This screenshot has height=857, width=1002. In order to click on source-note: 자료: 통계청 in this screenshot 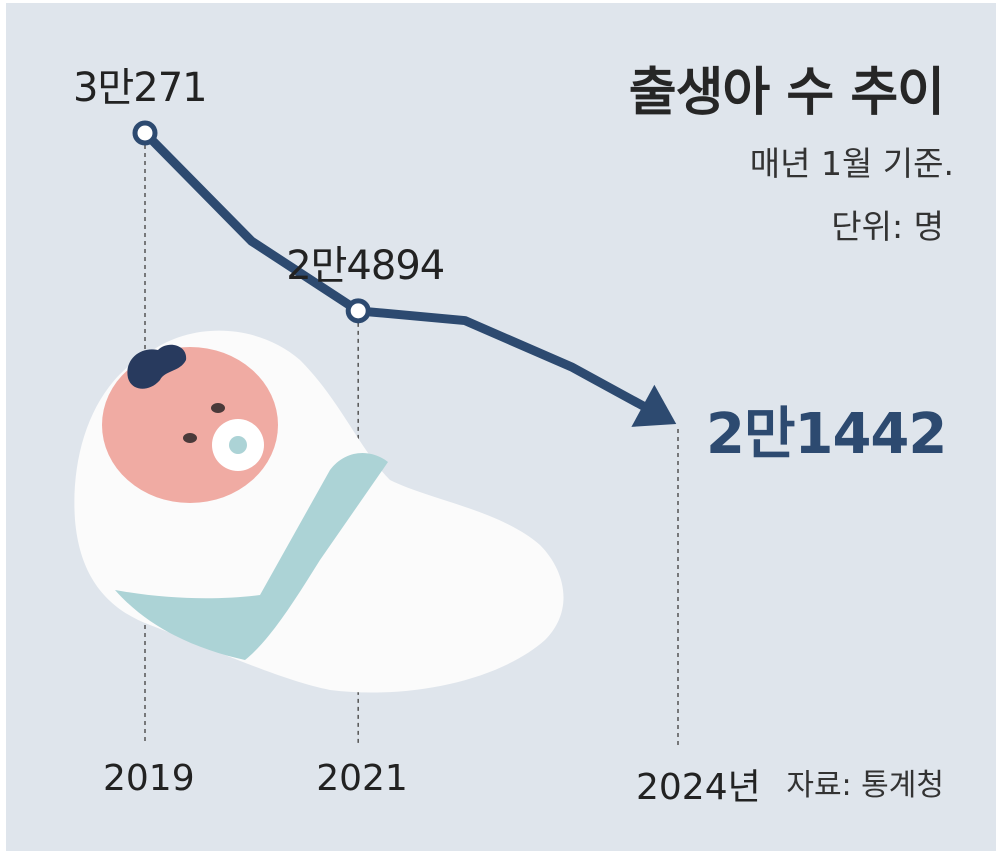, I will do `click(865, 785)`.